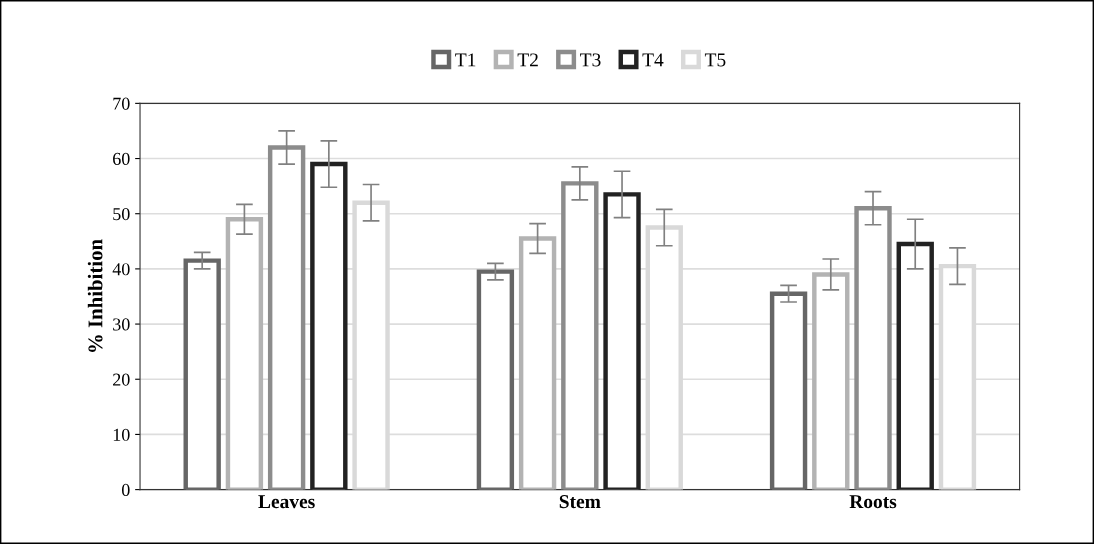 The image size is (1094, 544). I want to click on y-tick-label: 10, so click(121, 434).